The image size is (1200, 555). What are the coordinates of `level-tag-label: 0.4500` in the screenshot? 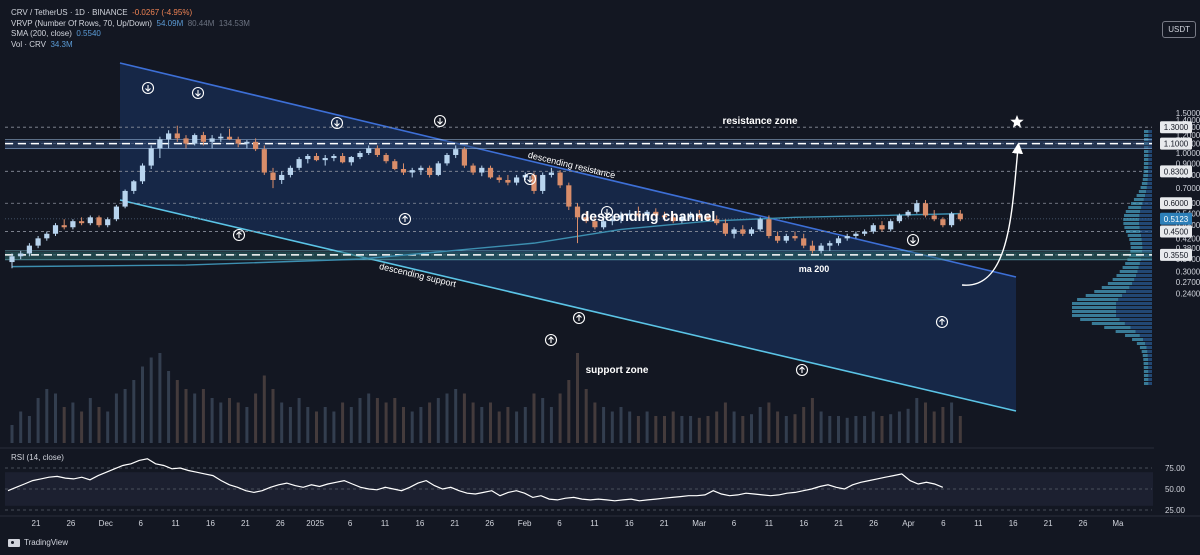 It's located at (1176, 232).